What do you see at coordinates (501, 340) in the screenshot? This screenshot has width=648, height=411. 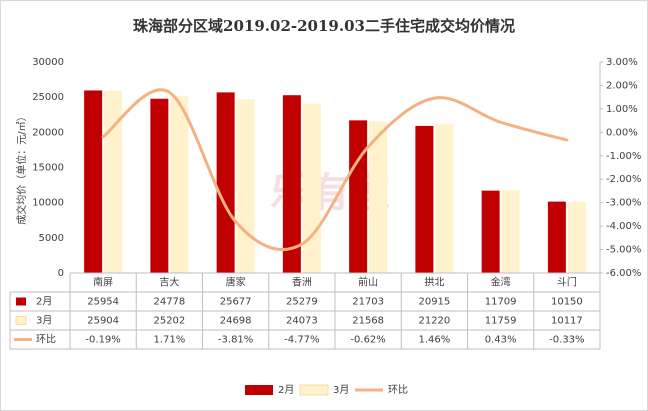 I see `table-cell: 0.43%` at bounding box center [501, 340].